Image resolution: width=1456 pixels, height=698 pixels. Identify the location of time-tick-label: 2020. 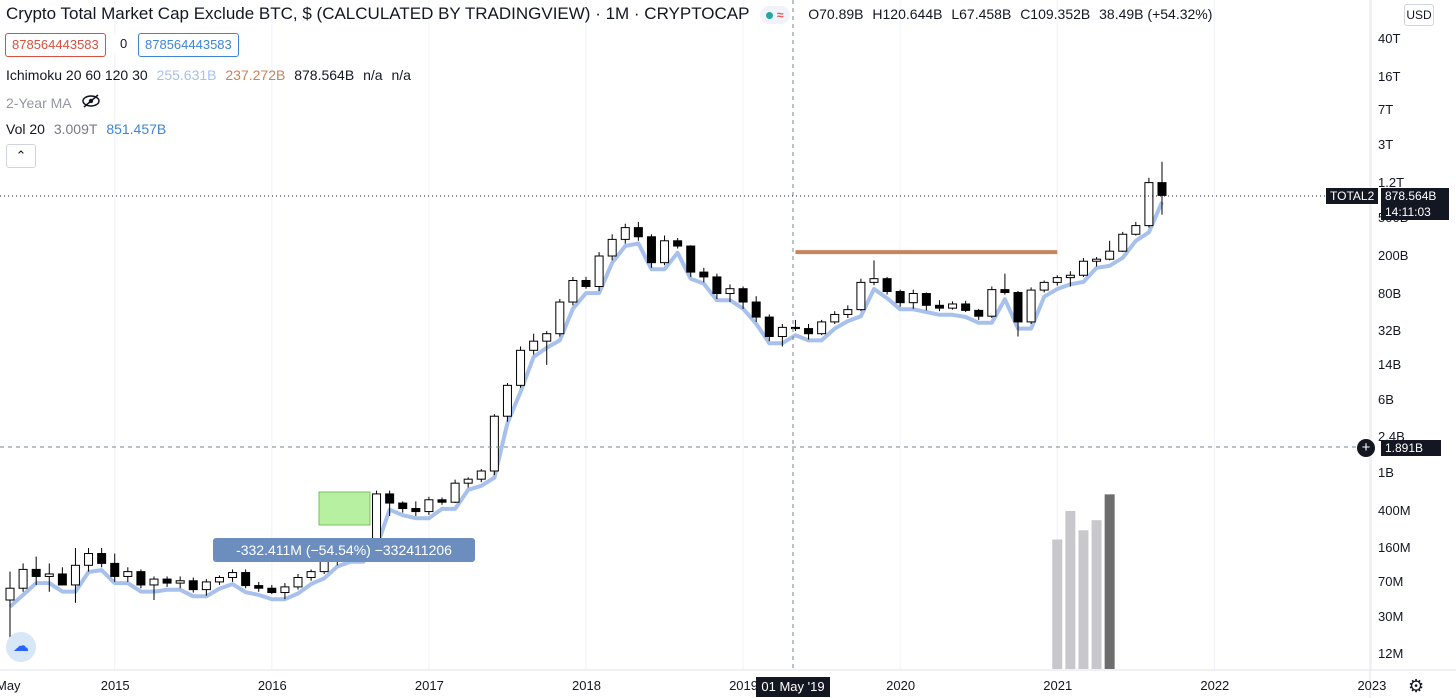
(901, 685).